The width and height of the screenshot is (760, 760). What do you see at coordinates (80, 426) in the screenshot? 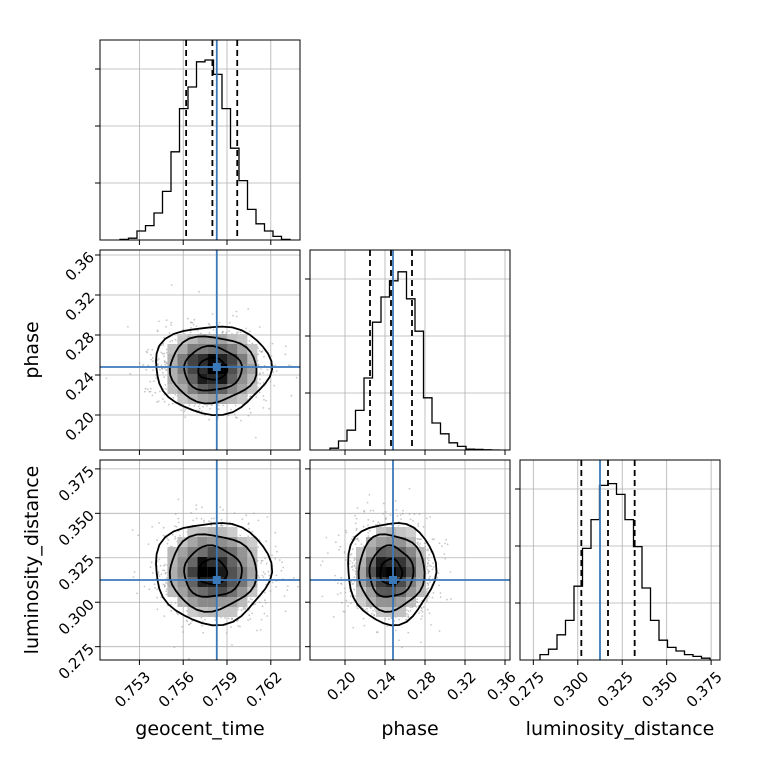
I see `y-tick-label: 0.20` at bounding box center [80, 426].